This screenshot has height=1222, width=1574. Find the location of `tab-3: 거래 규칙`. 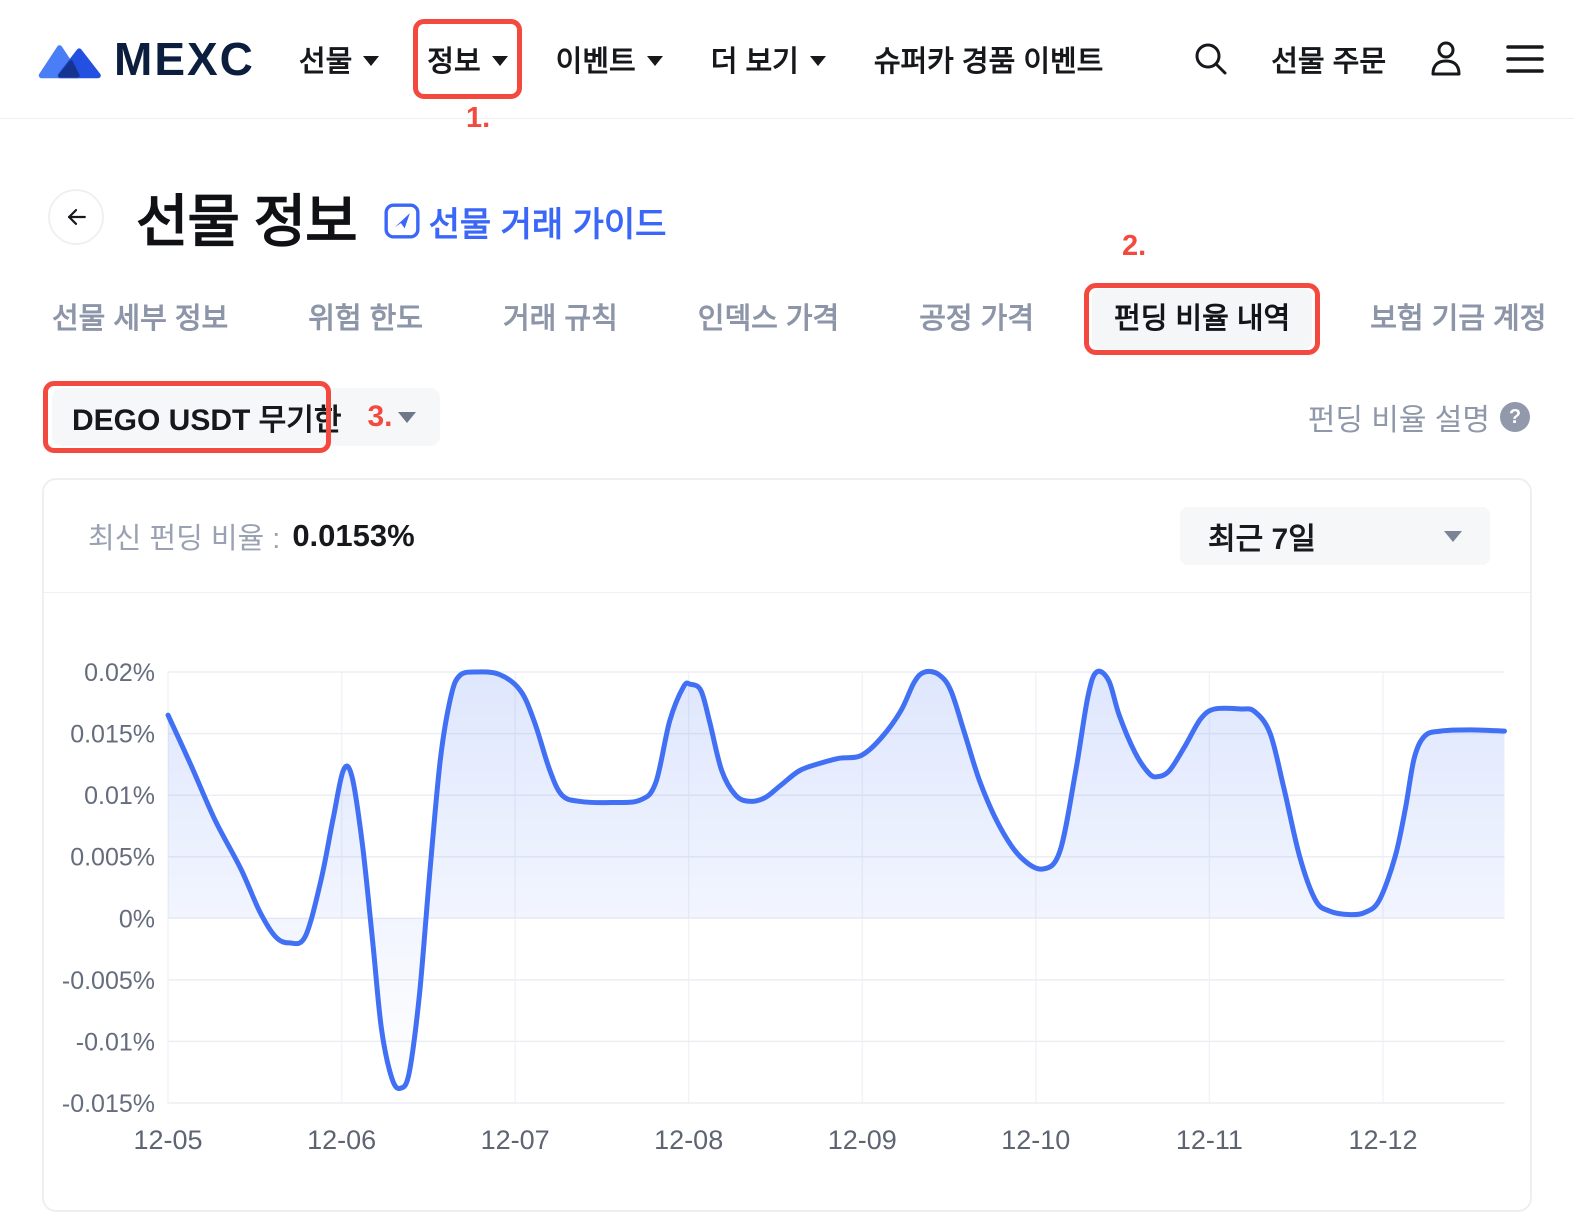

tab-3: 거래 규칙 is located at coordinates (560, 319).